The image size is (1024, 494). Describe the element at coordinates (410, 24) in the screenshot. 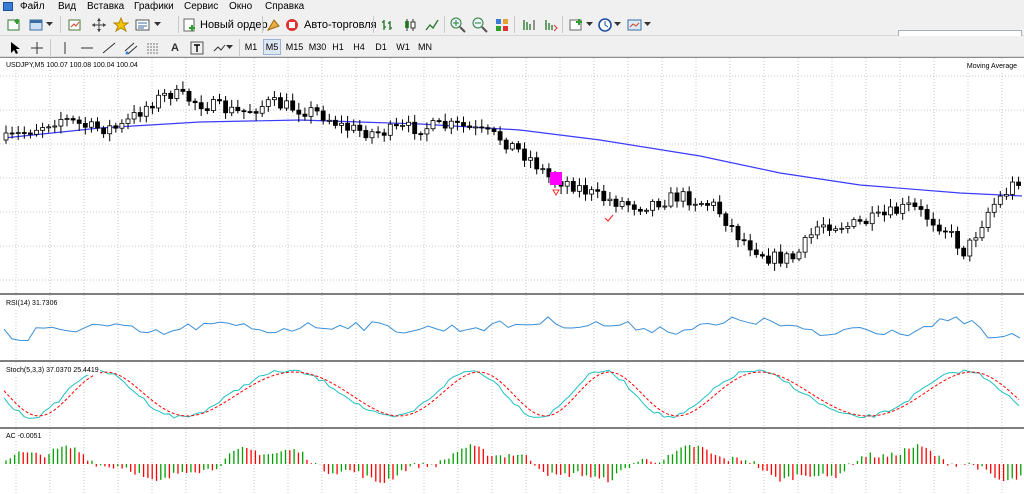

I see `candle-chart-icon` at that location.